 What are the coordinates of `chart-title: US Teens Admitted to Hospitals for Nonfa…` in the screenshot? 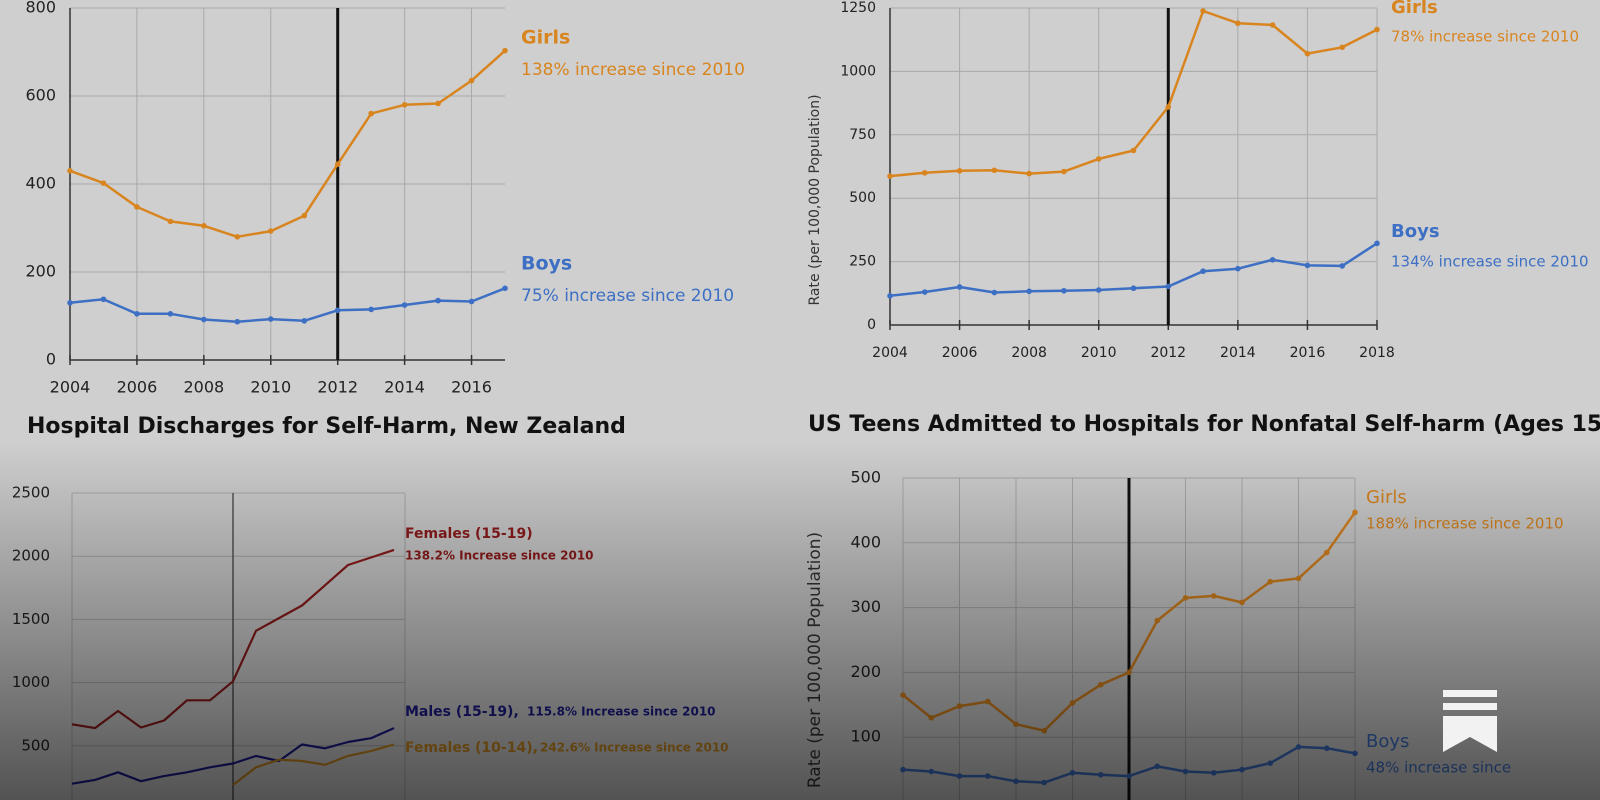 It's located at (1204, 424).